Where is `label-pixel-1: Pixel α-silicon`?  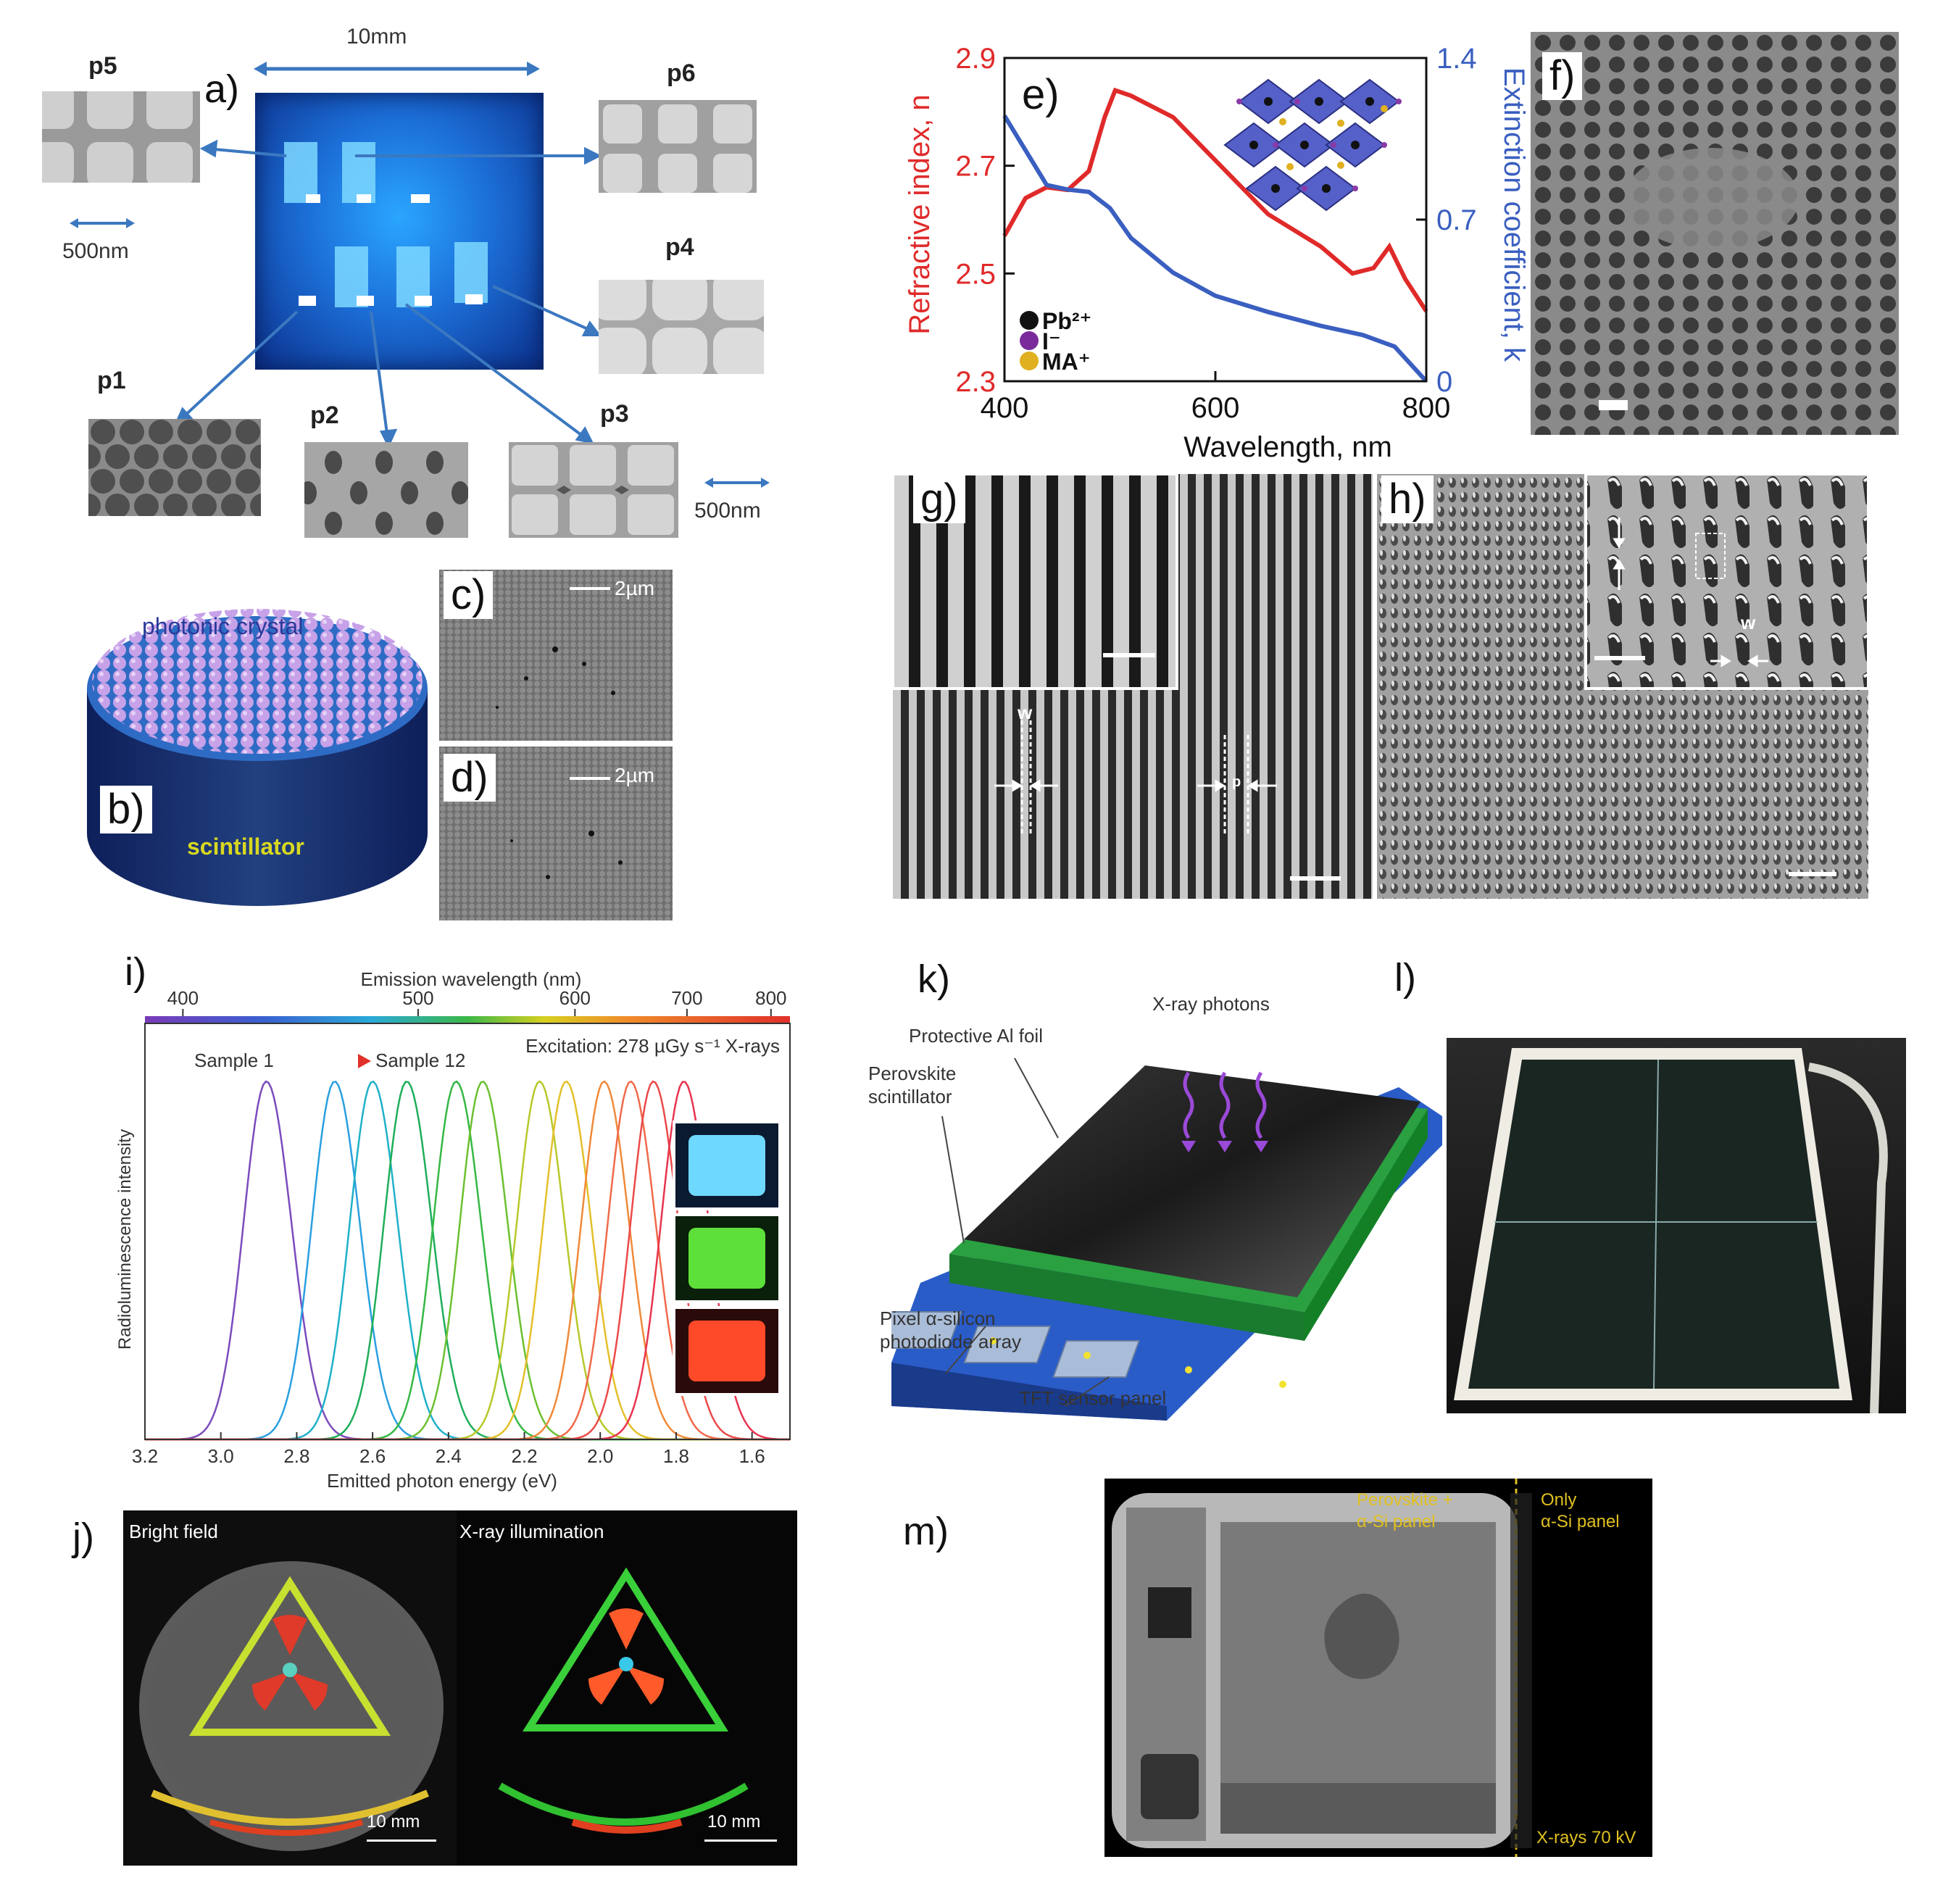 label-pixel-1: Pixel α-silicon is located at coordinates (938, 1318).